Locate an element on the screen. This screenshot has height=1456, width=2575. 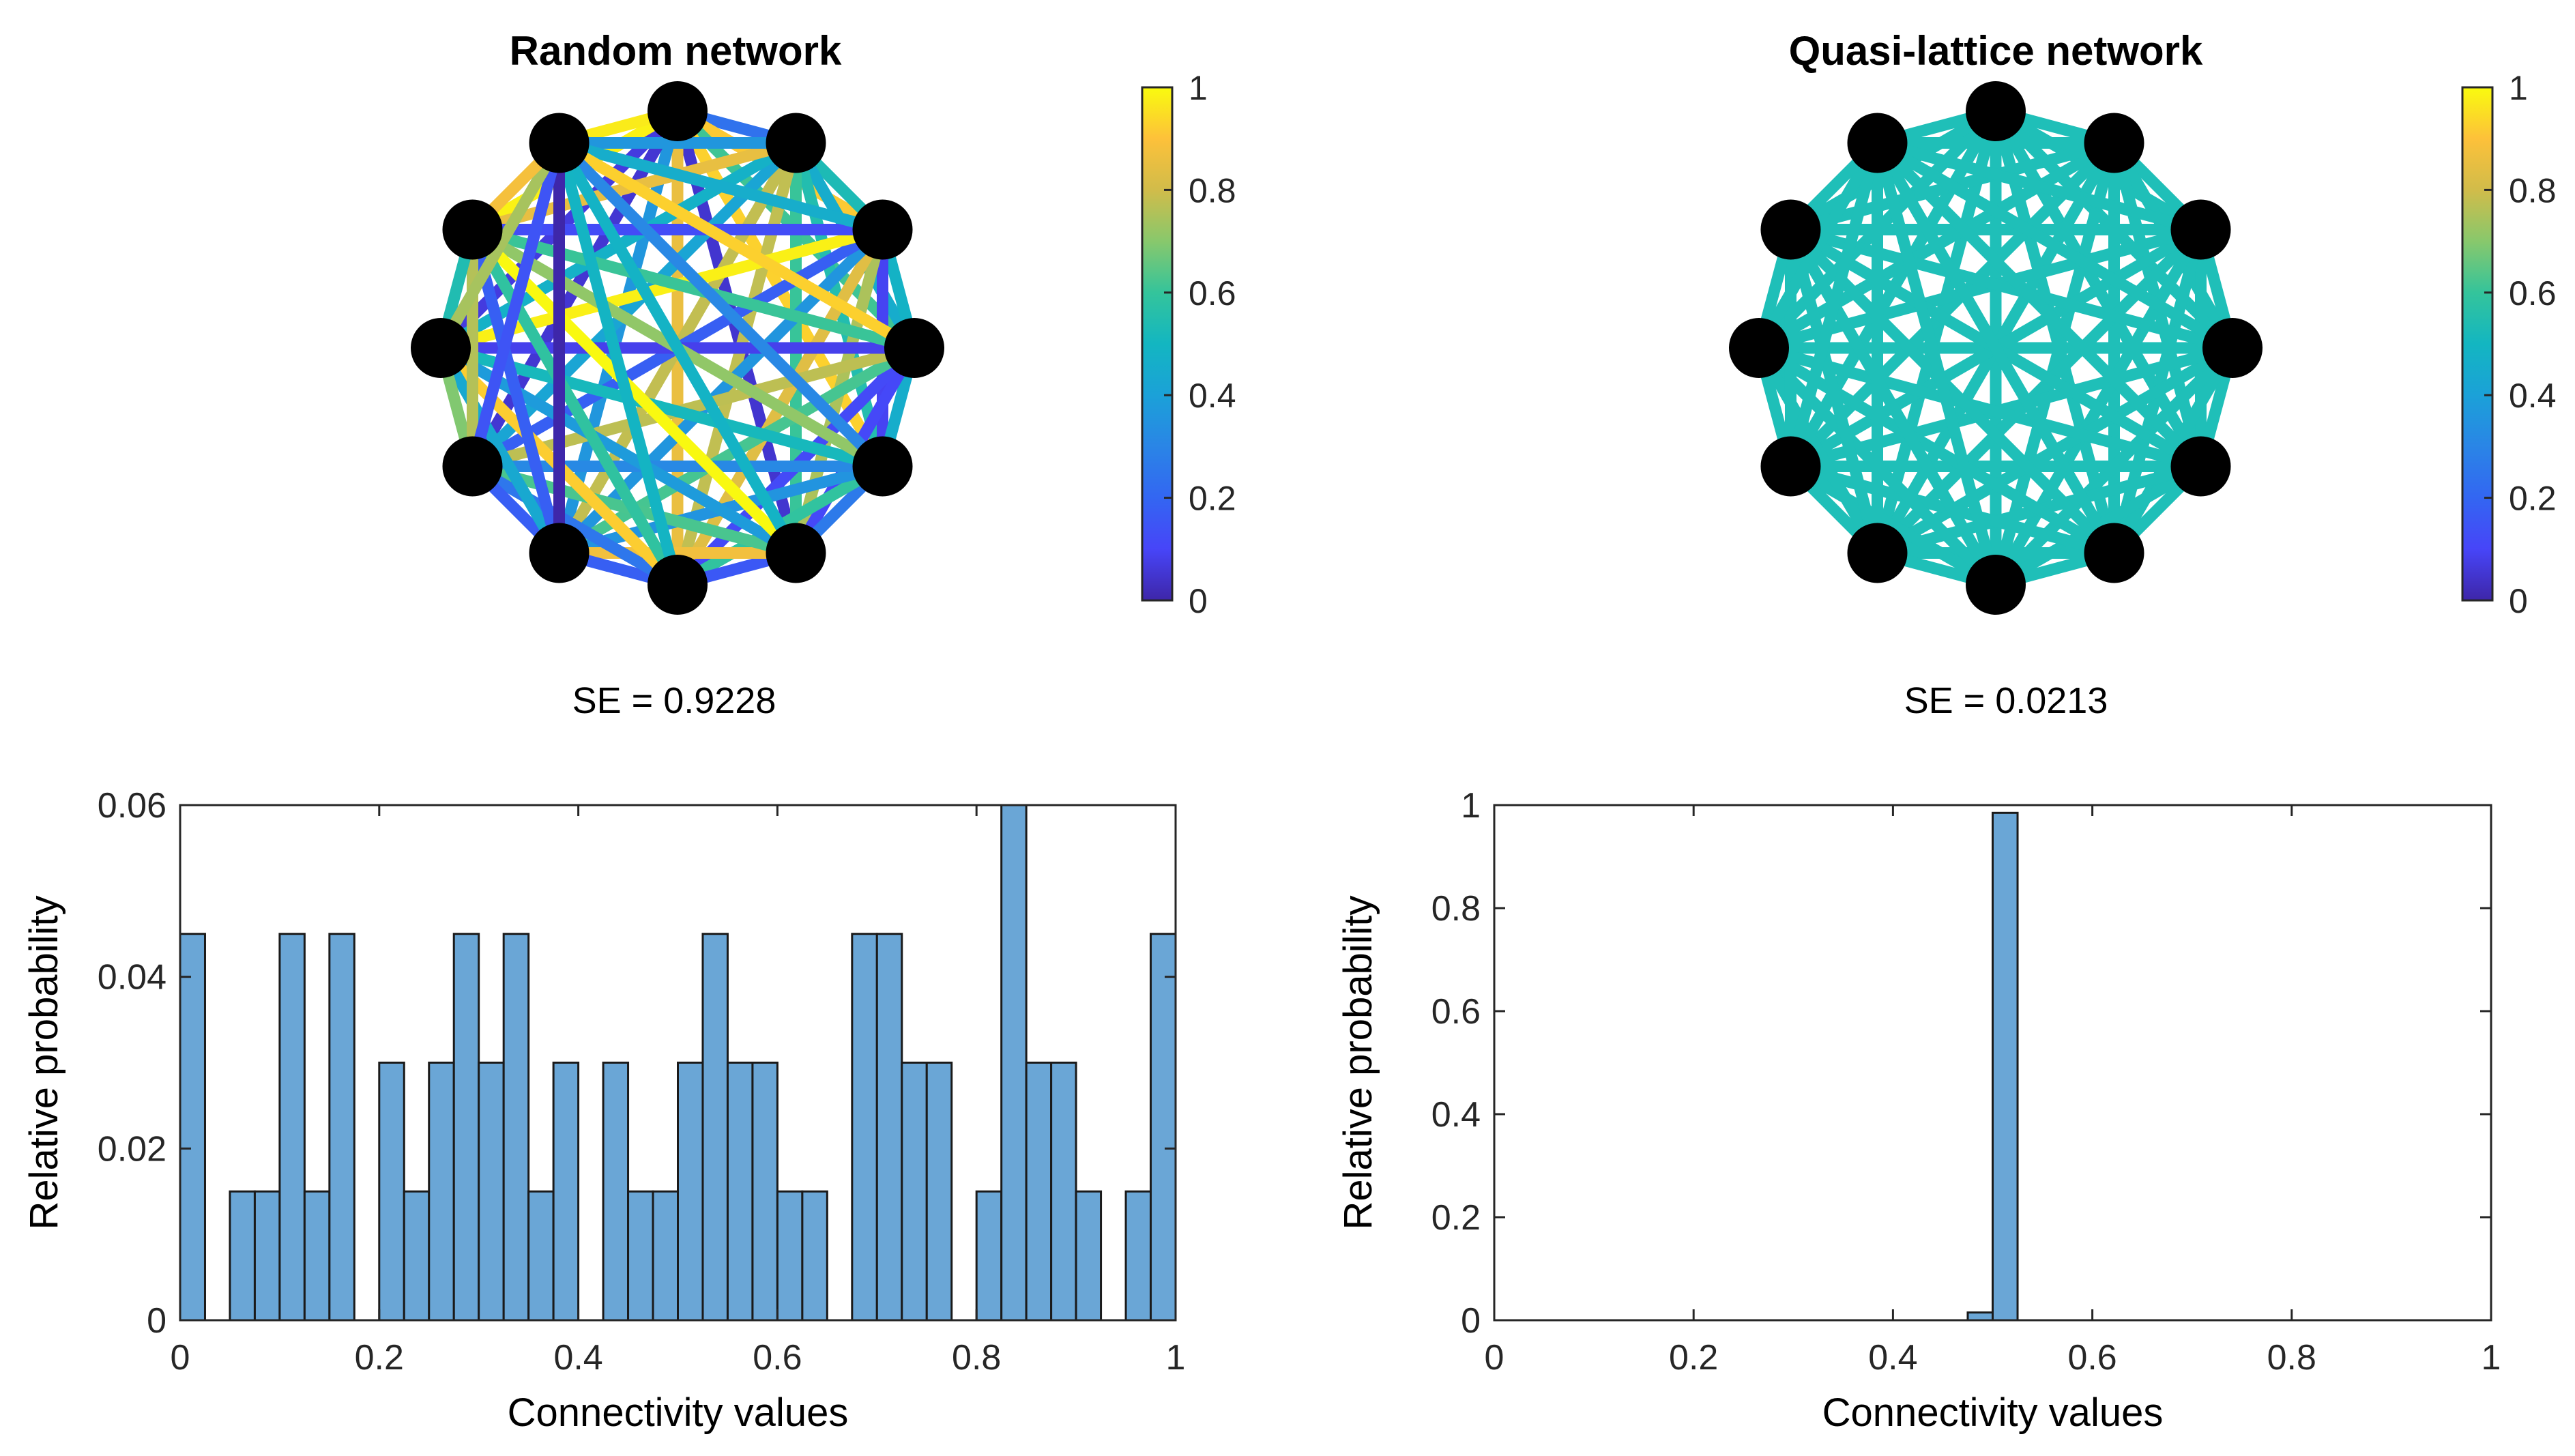
x-tick-label: 0.2 is located at coordinates (380, 1358).